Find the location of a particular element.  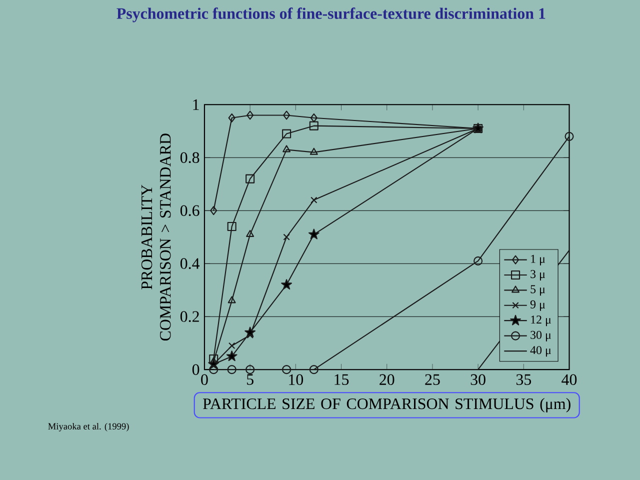

x-axis-title: PARTICLE SIZE OF COMPARISON STIMULUS (μm) is located at coordinates (386, 405).